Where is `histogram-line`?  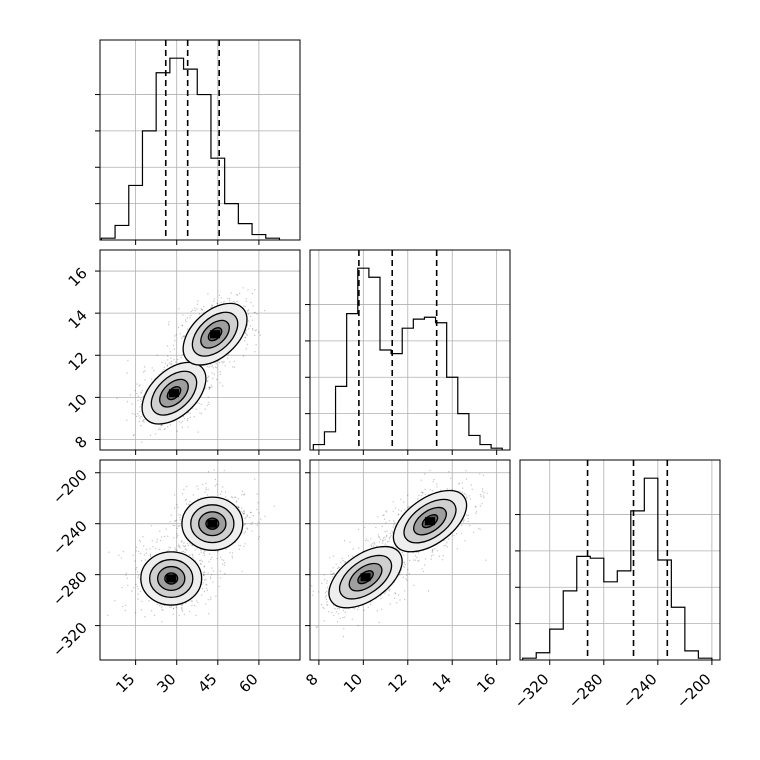 histogram-line is located at coordinates (190, 148).